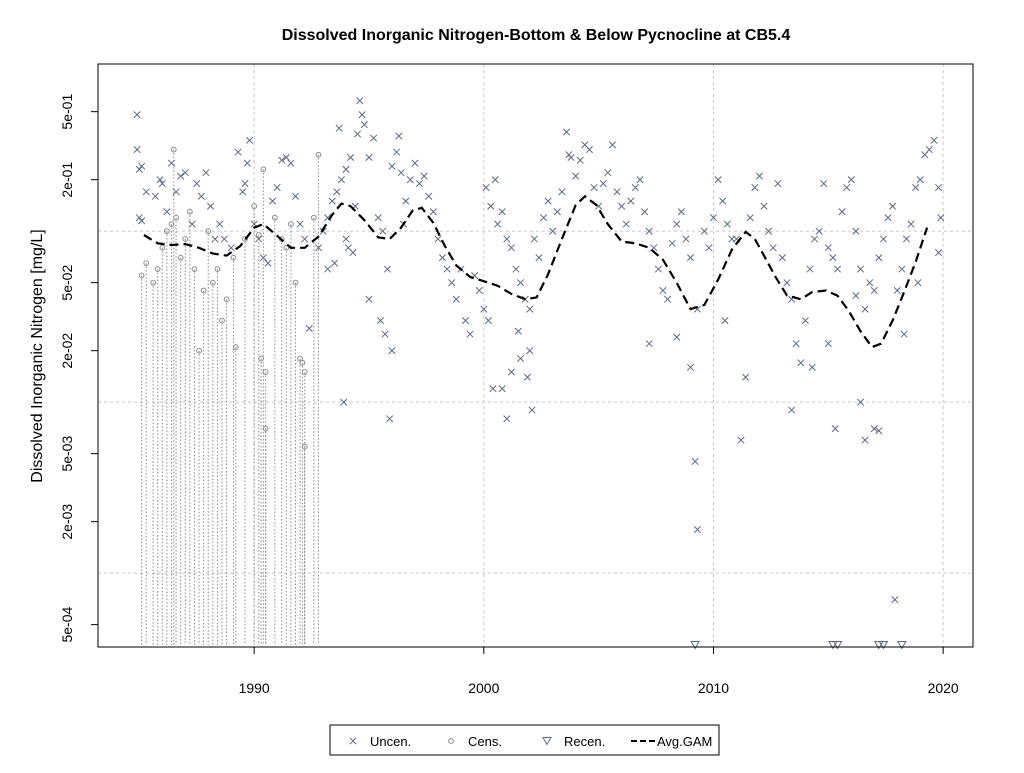  What do you see at coordinates (67, 522) in the screenshot?
I see `y-tick-label: 2e-03` at bounding box center [67, 522].